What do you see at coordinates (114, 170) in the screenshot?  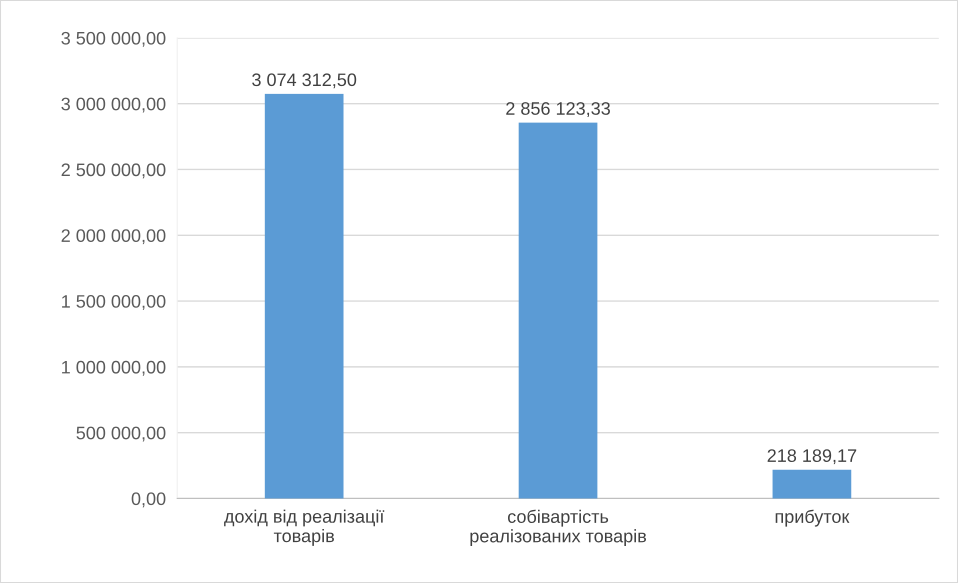 I see `y-tick-label: 2 500 000,00` at bounding box center [114, 170].